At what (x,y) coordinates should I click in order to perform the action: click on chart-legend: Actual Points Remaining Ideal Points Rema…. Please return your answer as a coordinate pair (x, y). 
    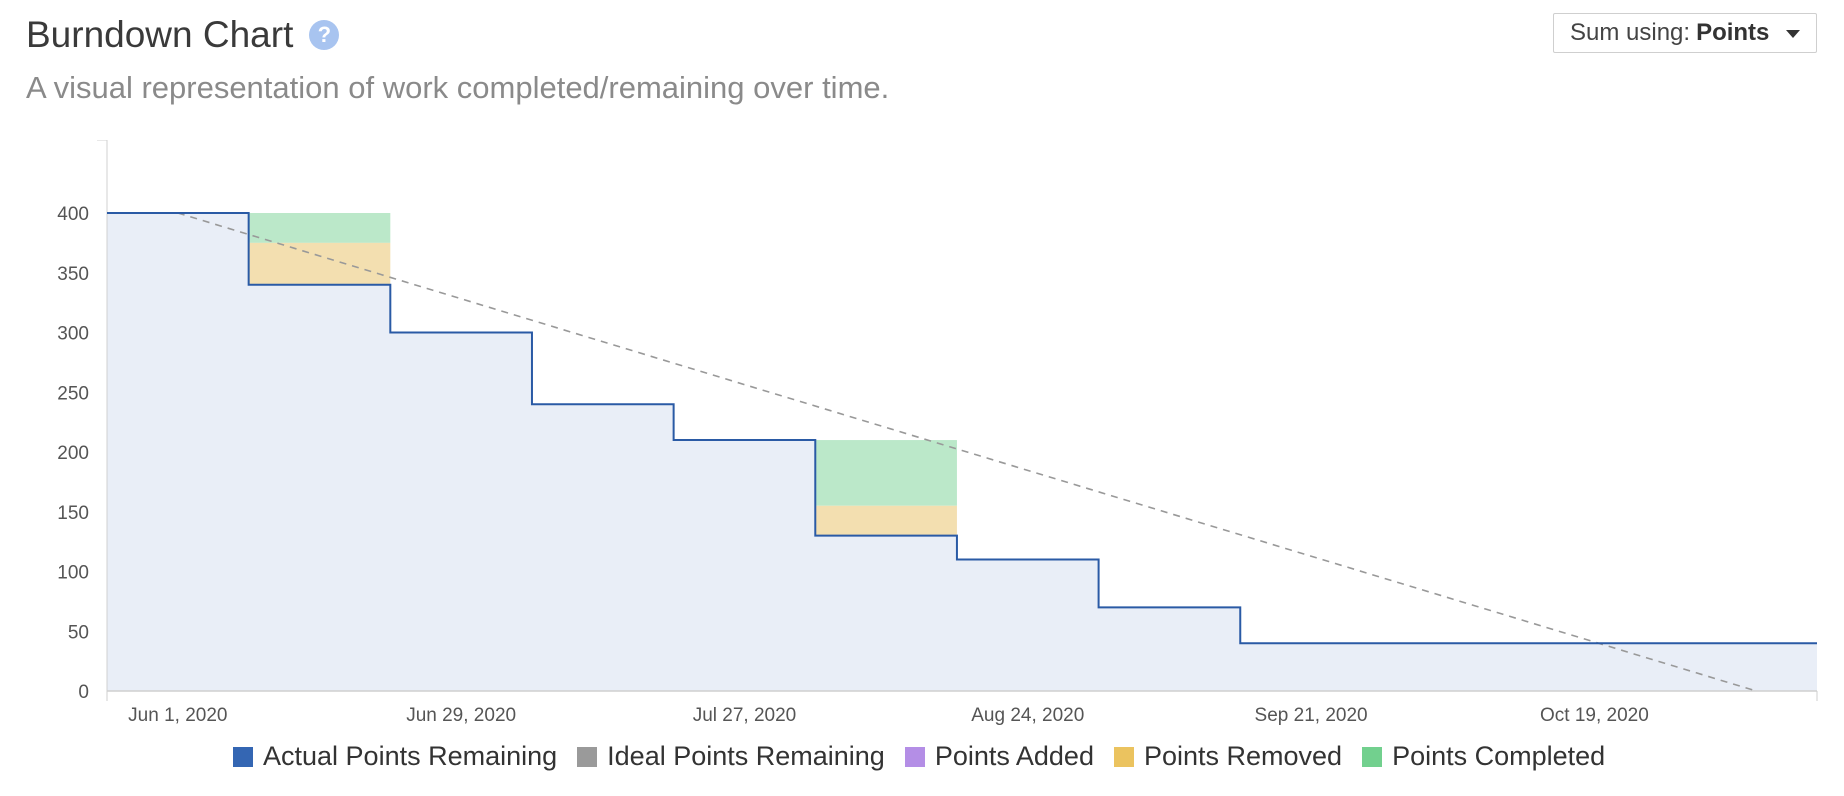
    Looking at the image, I should click on (929, 756).